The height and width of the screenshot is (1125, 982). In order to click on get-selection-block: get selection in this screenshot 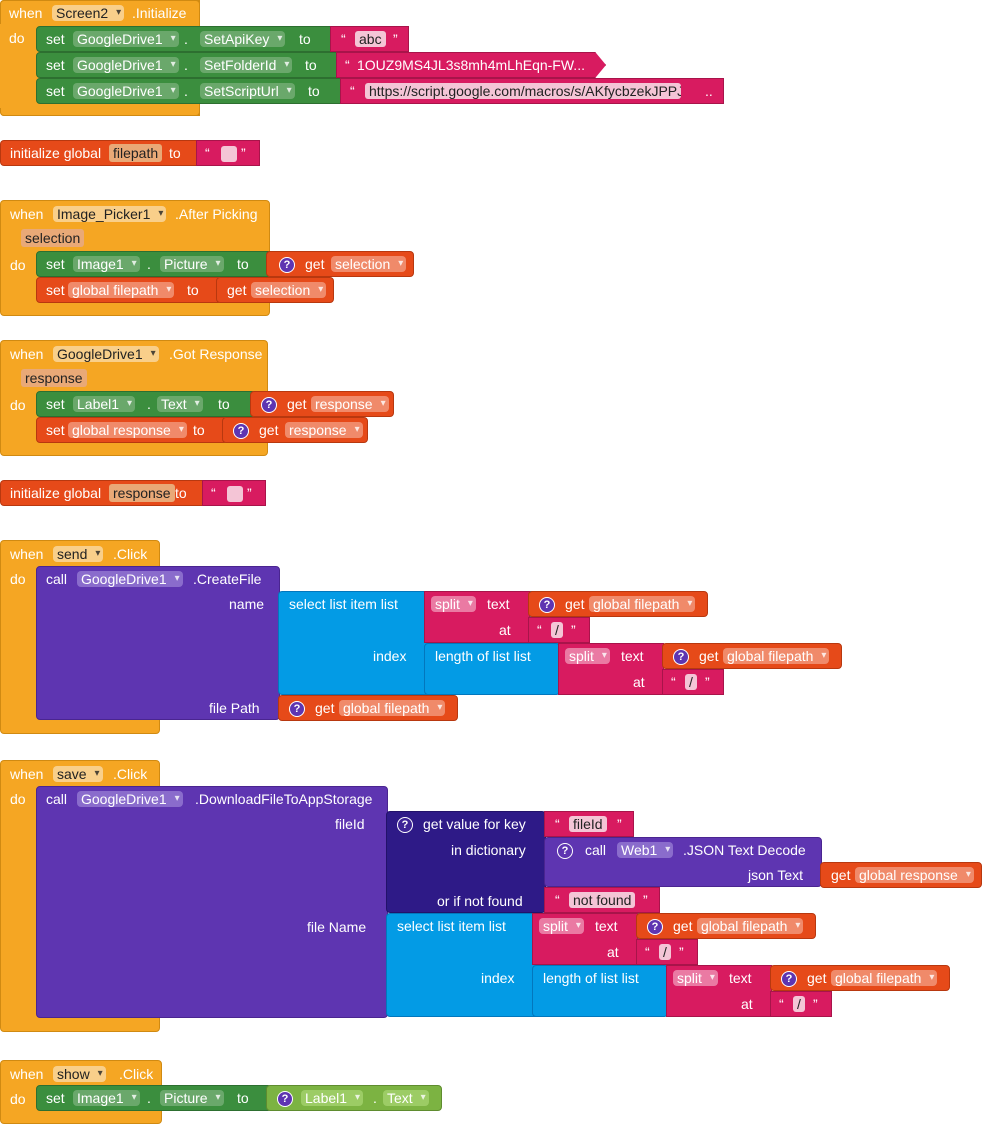, I will do `click(275, 290)`.